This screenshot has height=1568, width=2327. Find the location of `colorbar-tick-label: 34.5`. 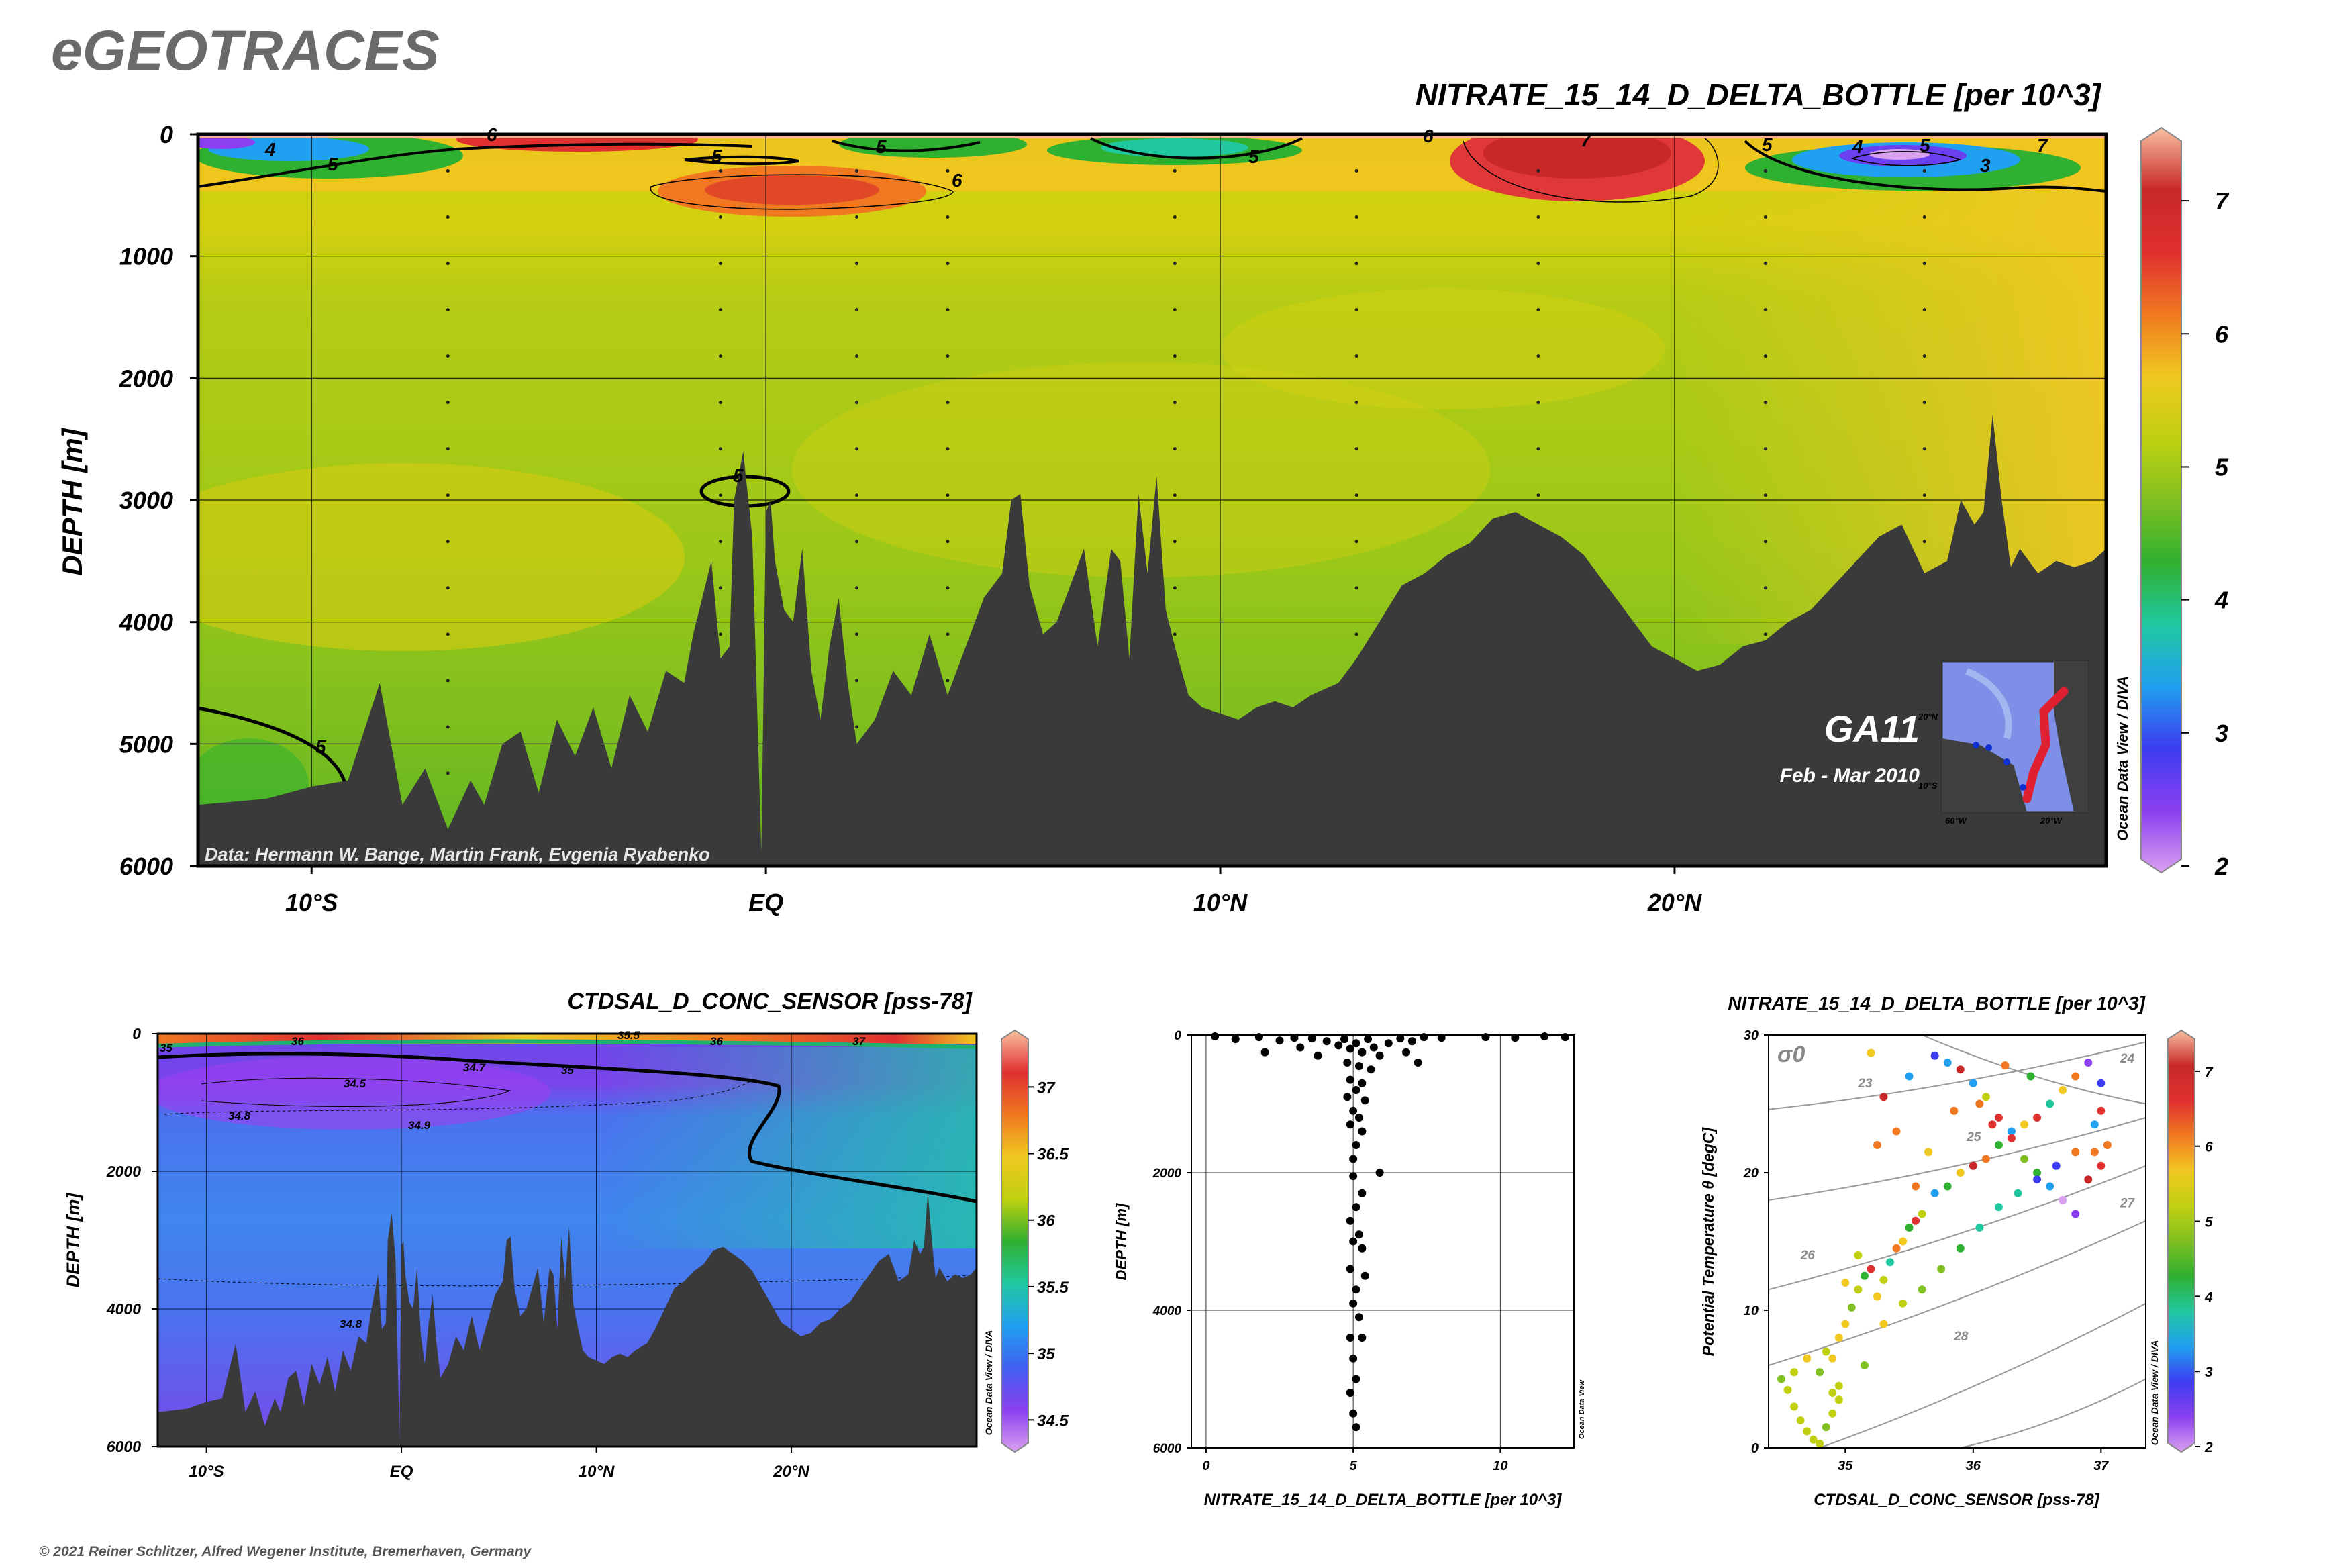

colorbar-tick-label: 34.5 is located at coordinates (1053, 1421).